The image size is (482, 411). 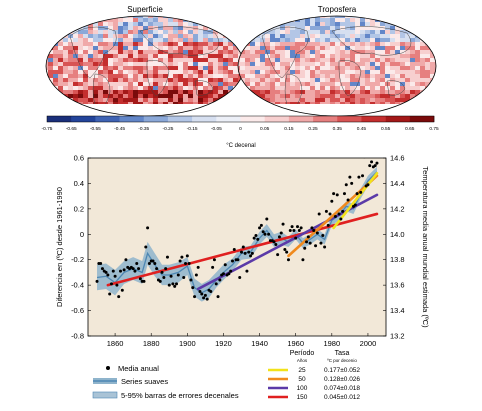 What do you see at coordinates (79, 183) in the screenshot?
I see `y-left-tick-label: 0.4` at bounding box center [79, 183].